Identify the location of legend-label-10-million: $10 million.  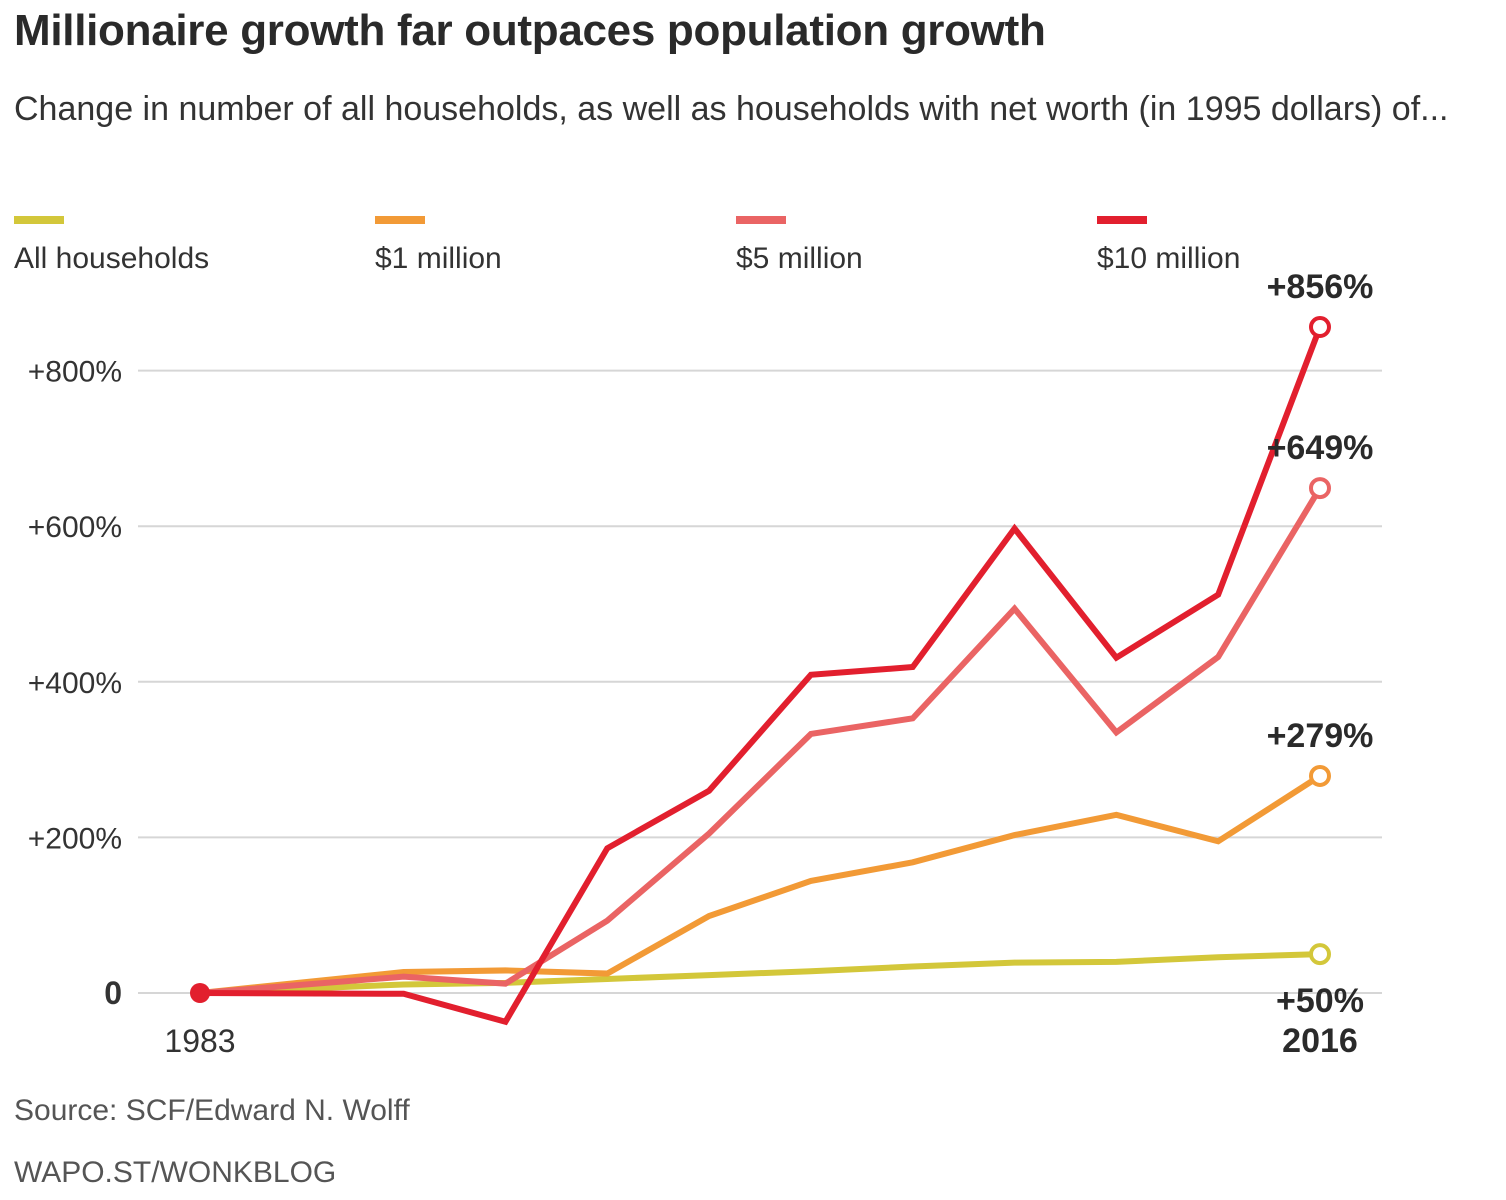
(1169, 258).